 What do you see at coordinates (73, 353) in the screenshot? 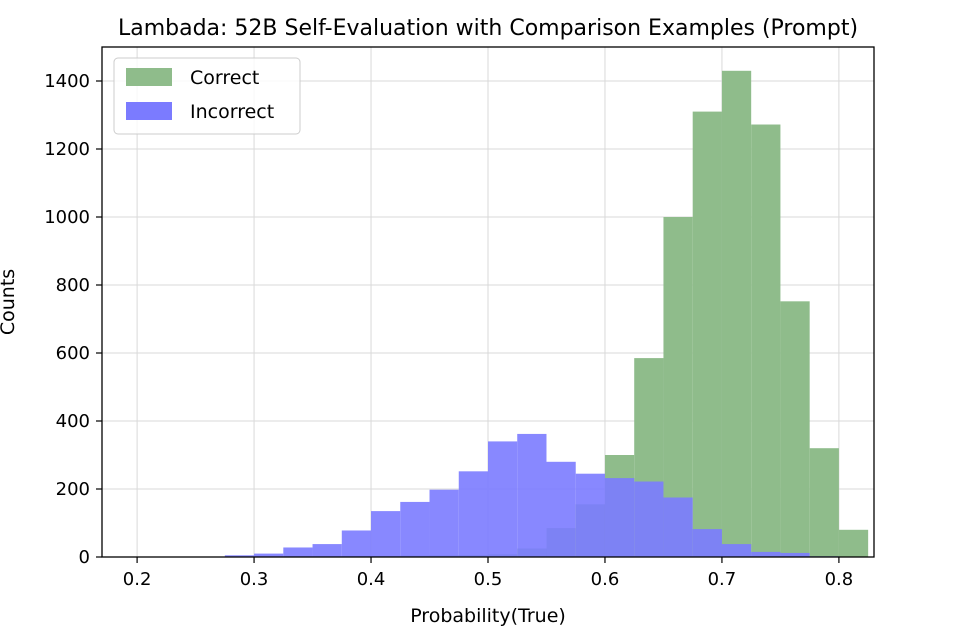
I see `y-tick-label: 600` at bounding box center [73, 353].